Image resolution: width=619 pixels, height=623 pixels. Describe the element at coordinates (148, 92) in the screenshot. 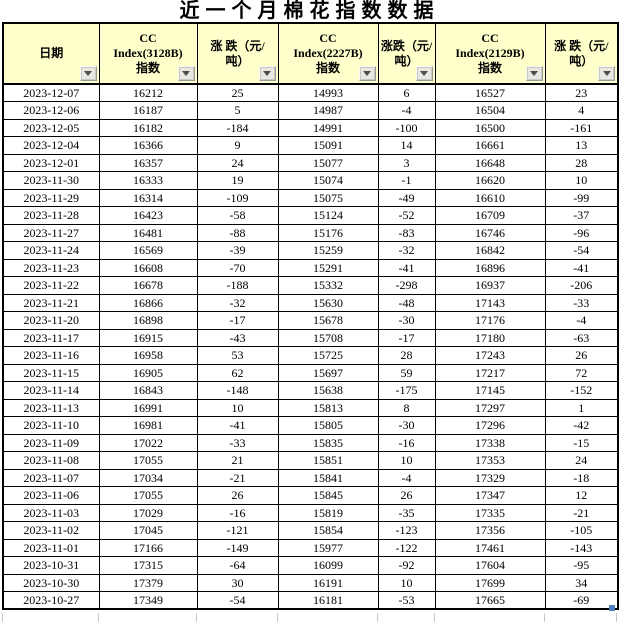

I see `index-cell: 16212` at that location.